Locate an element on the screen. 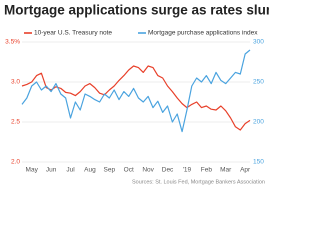 This screenshot has height=240, width=320. x-tick-label: Apr is located at coordinates (245, 170).